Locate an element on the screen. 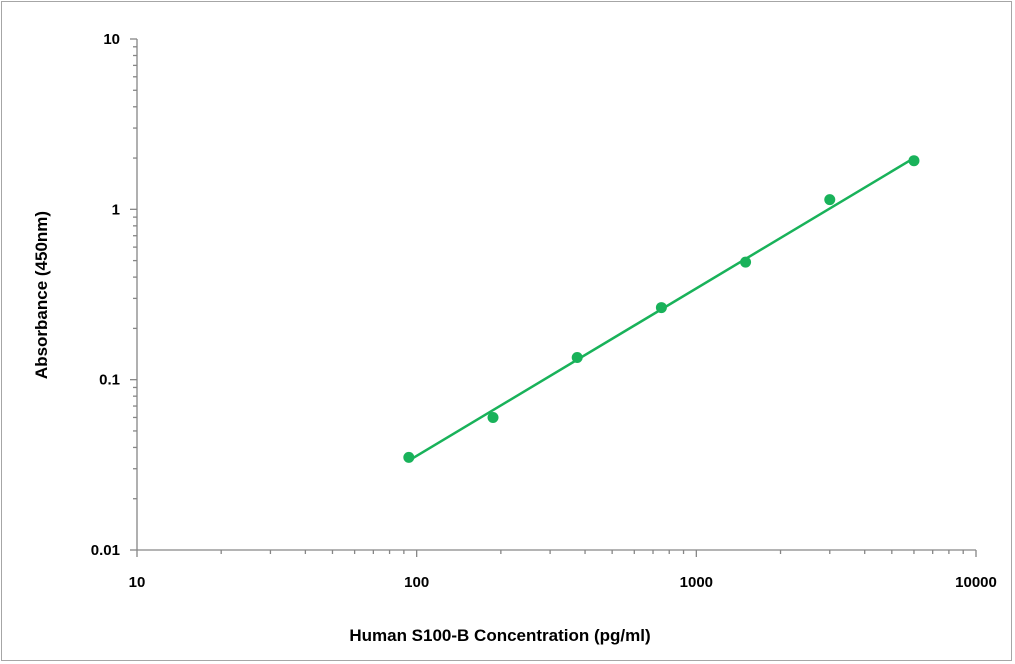 This screenshot has height=664, width=1015. x-tick-label: 1000 is located at coordinates (696, 582).